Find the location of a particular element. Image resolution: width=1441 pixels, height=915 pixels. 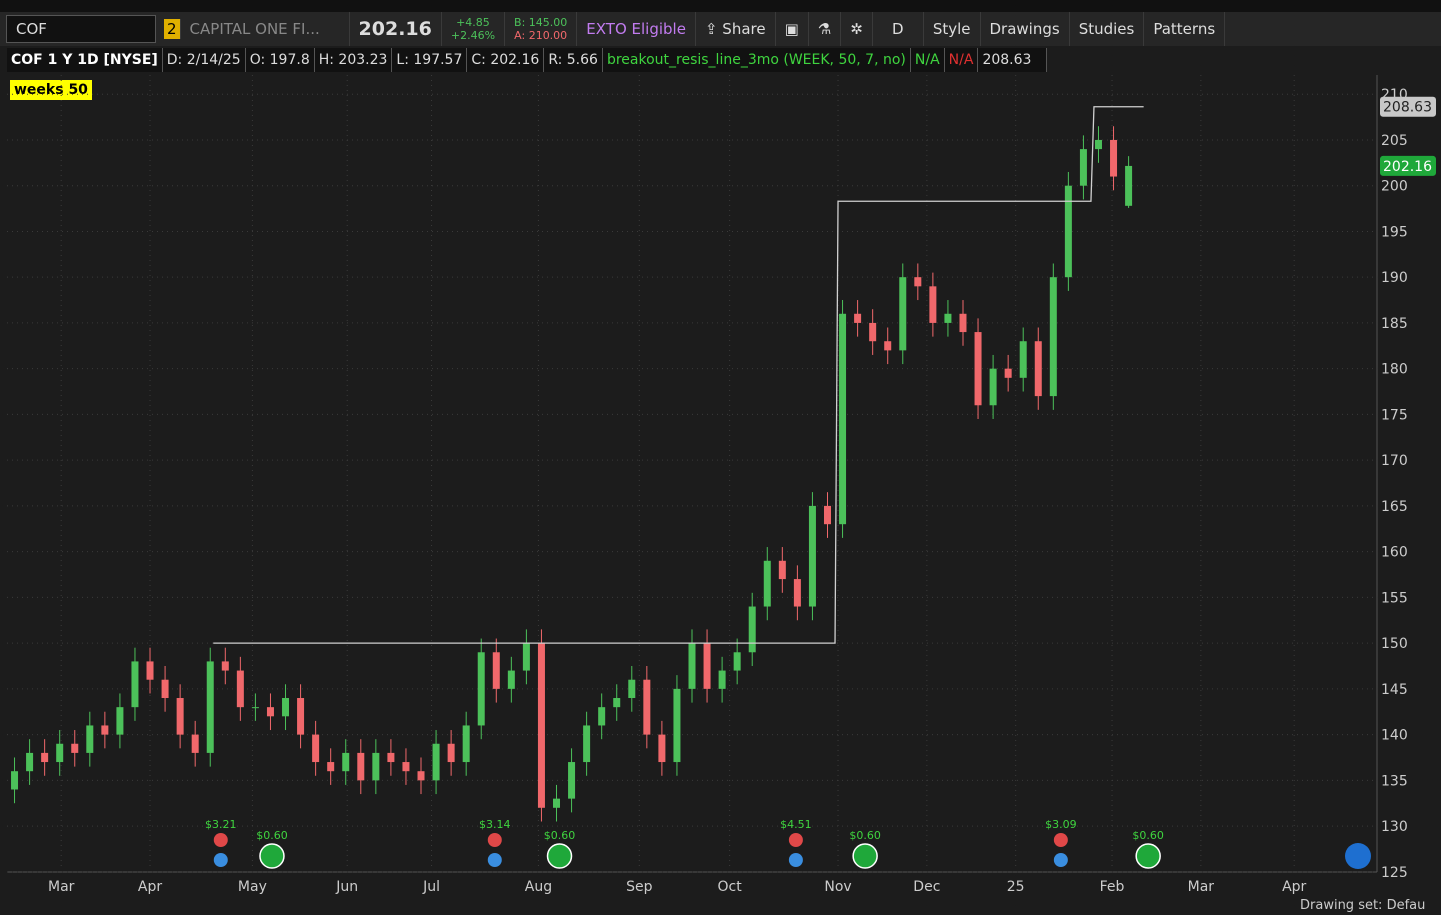

earnings-label: $3.09 is located at coordinates (1061, 824).